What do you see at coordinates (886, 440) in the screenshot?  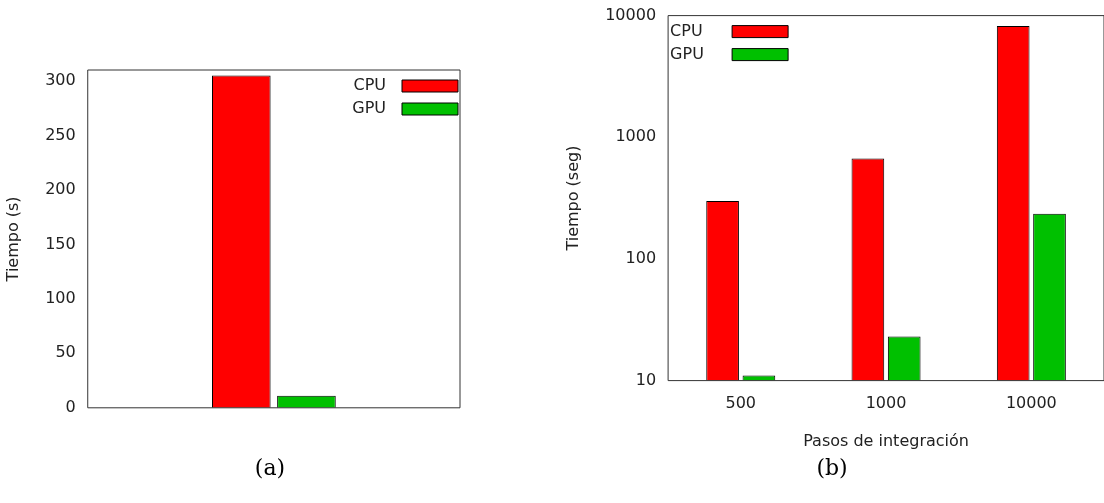 I see `x-axis-title: Pasos de integración` at bounding box center [886, 440].